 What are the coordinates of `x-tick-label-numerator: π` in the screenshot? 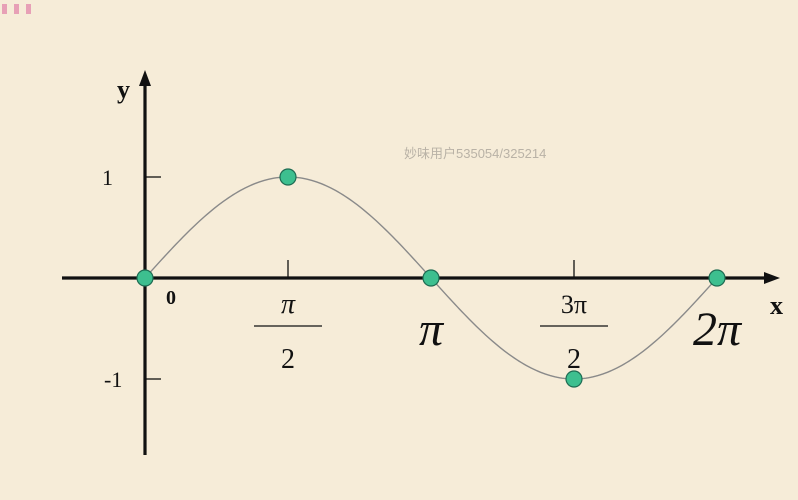 It's located at (288, 304).